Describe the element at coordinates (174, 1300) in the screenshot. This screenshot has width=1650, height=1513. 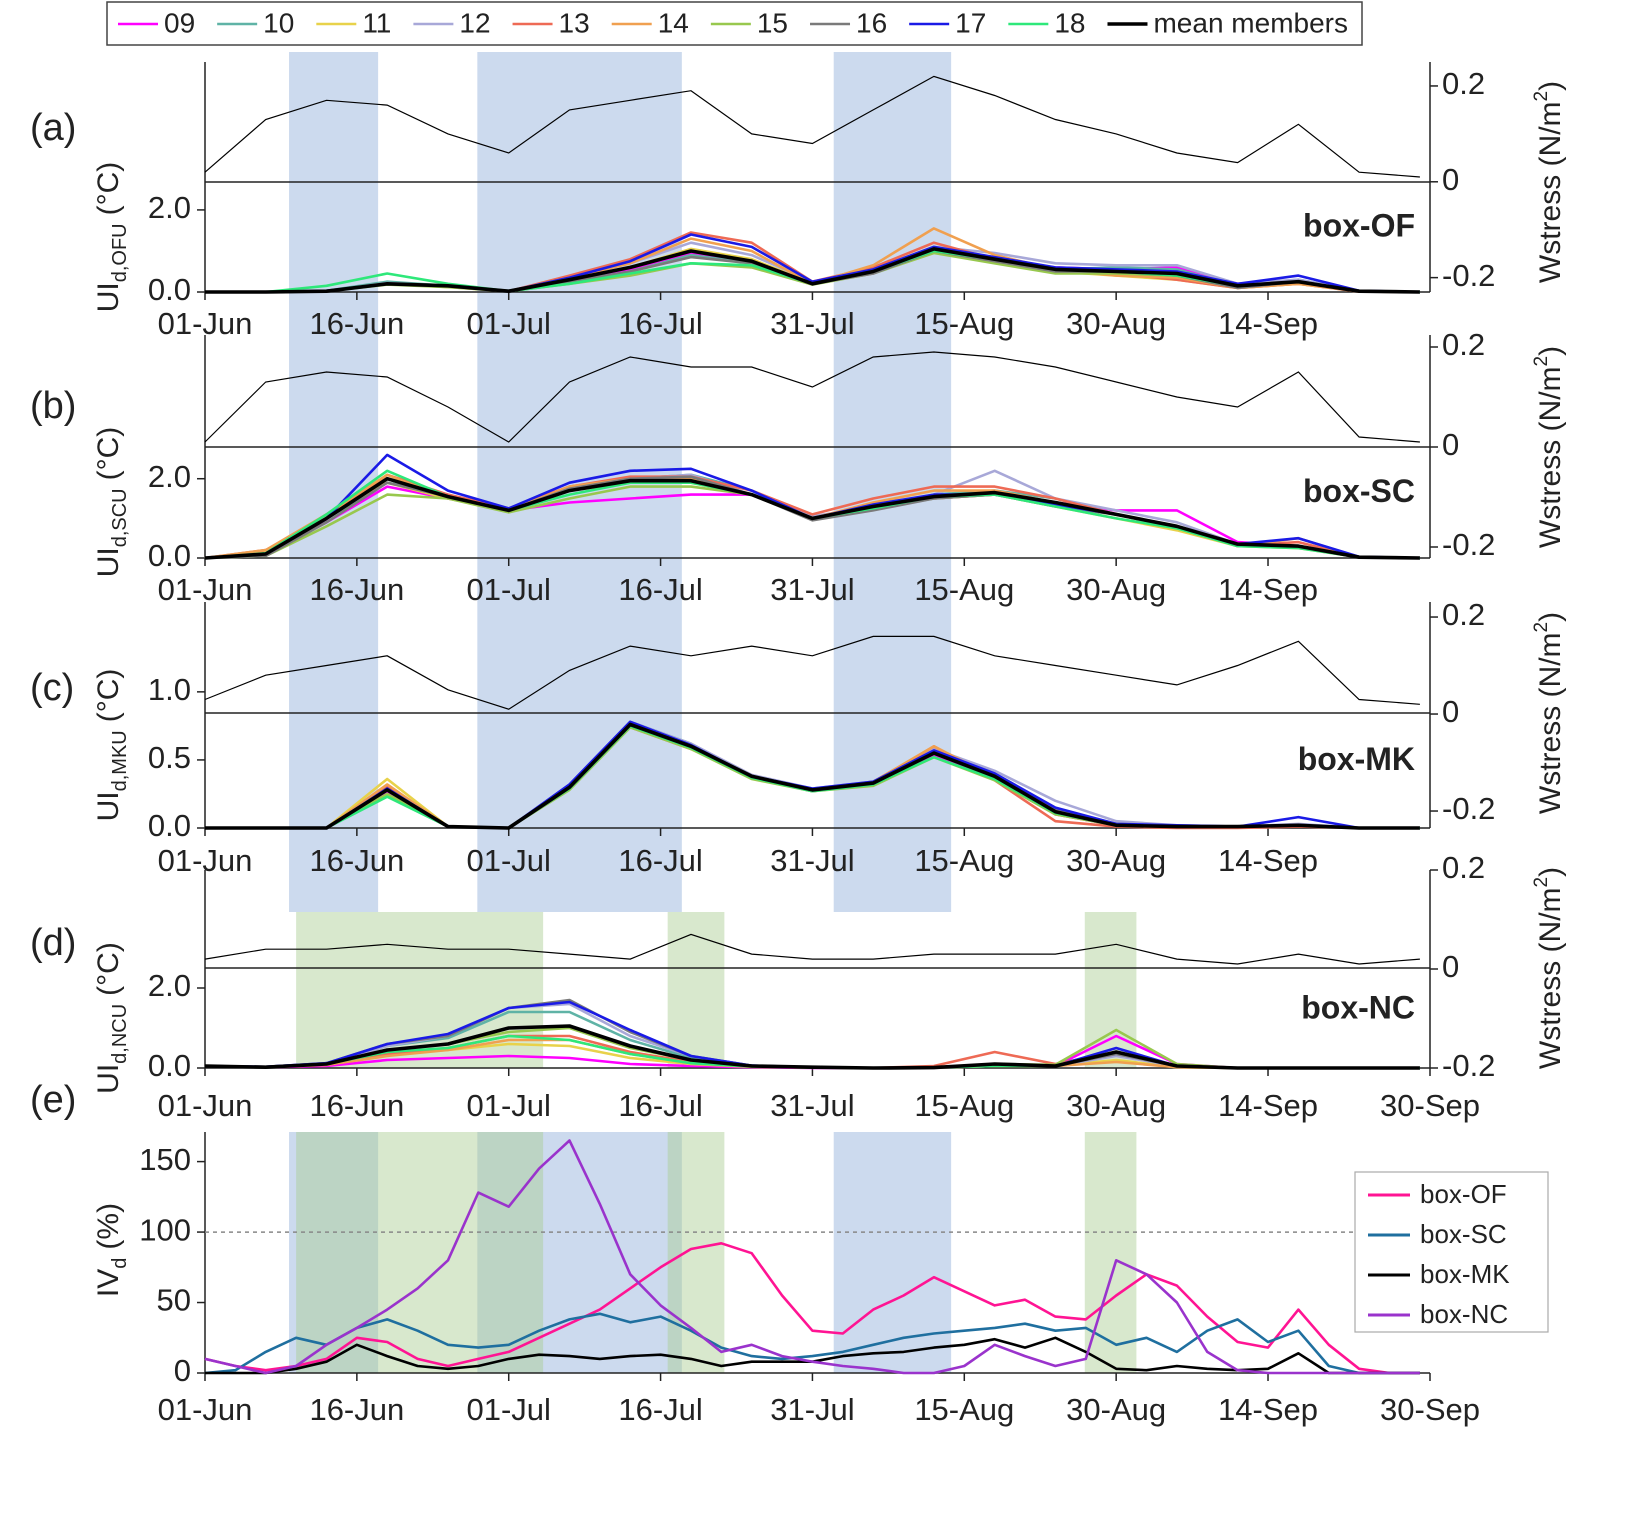
I see `y-tick-label: 50` at that location.